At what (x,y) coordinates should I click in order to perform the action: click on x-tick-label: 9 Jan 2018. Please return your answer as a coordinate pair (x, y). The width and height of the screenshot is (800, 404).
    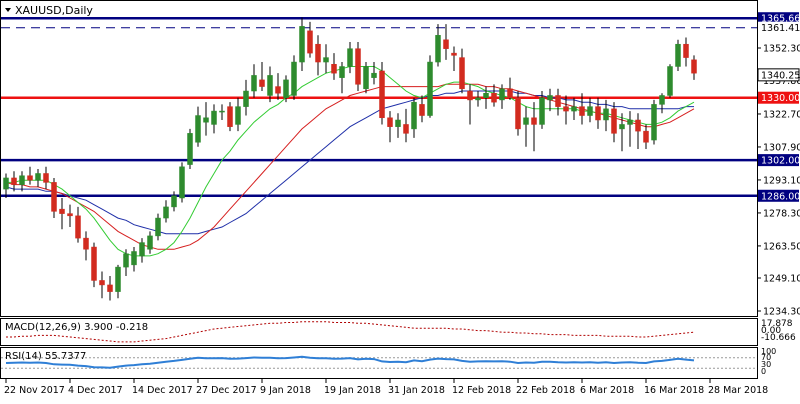
    Looking at the image, I should click on (285, 390).